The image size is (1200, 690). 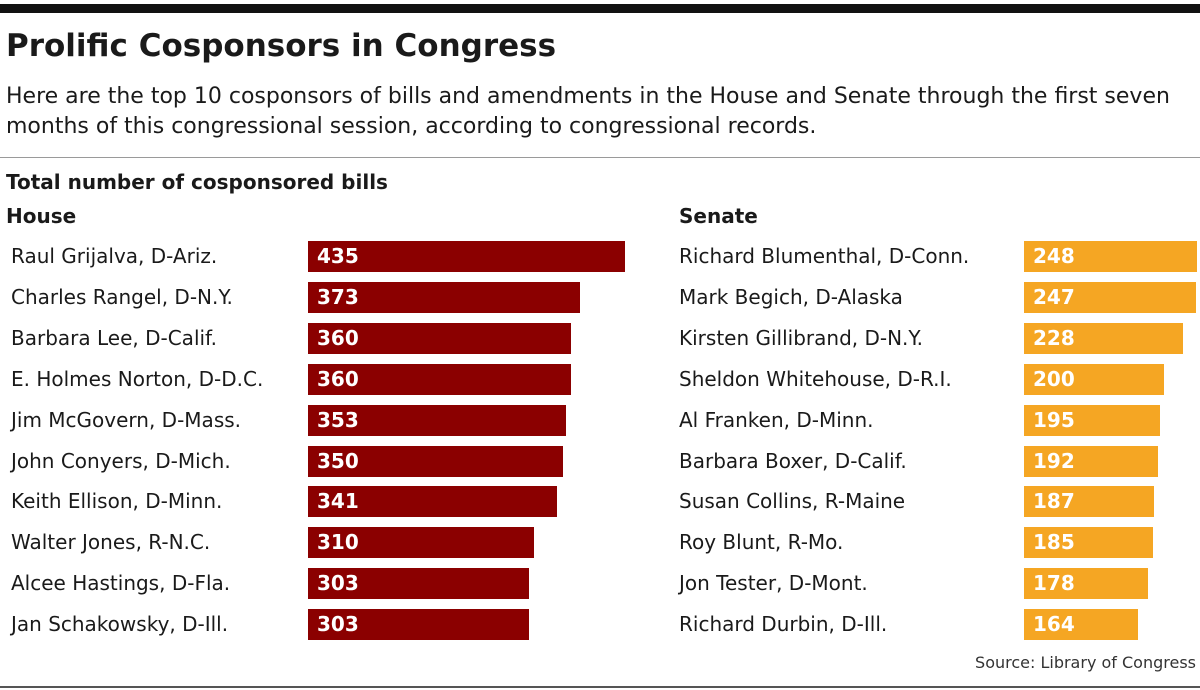 What do you see at coordinates (791, 297) in the screenshot?
I see `senate-bar-label: Mark Begich, D-Alaska` at bounding box center [791, 297].